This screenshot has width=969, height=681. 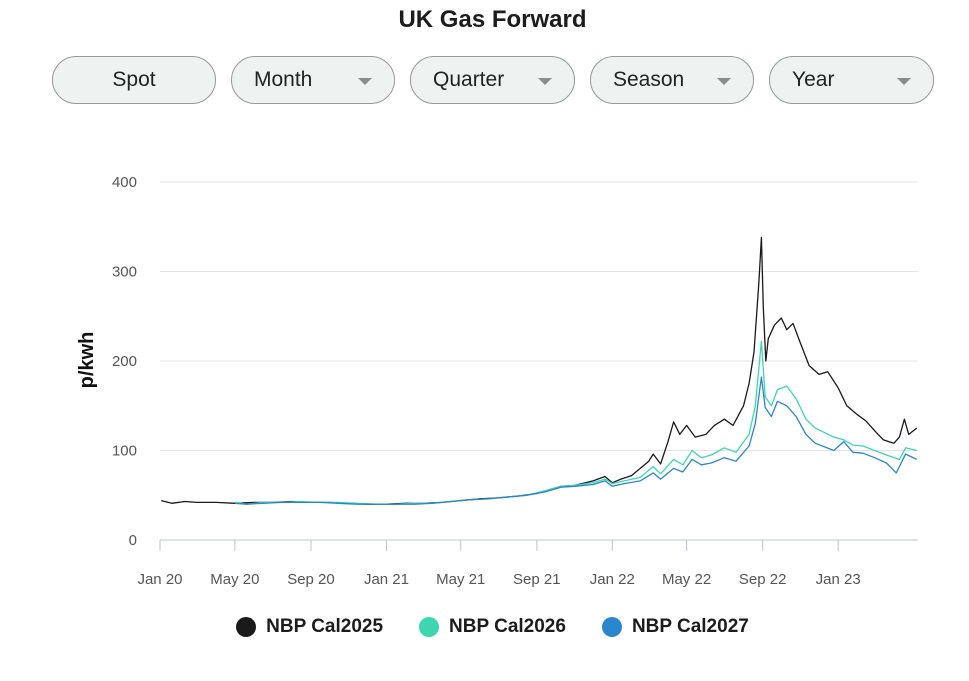 What do you see at coordinates (124, 272) in the screenshot?
I see `y-tick-label: 300` at bounding box center [124, 272].